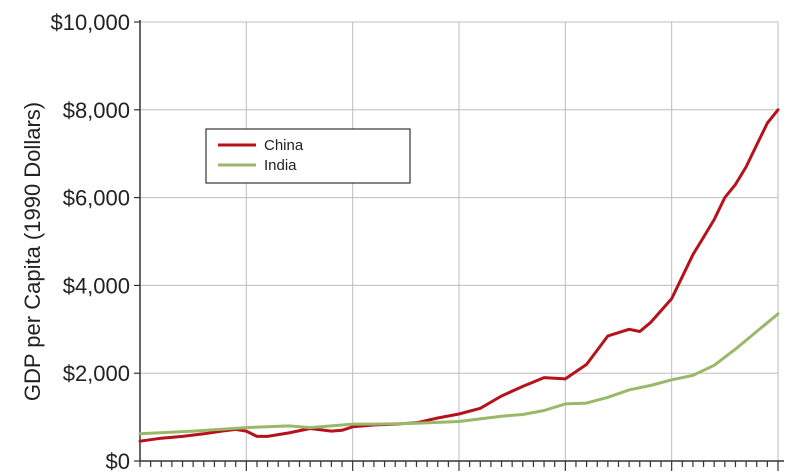  I want to click on legend: China India, so click(308, 156).